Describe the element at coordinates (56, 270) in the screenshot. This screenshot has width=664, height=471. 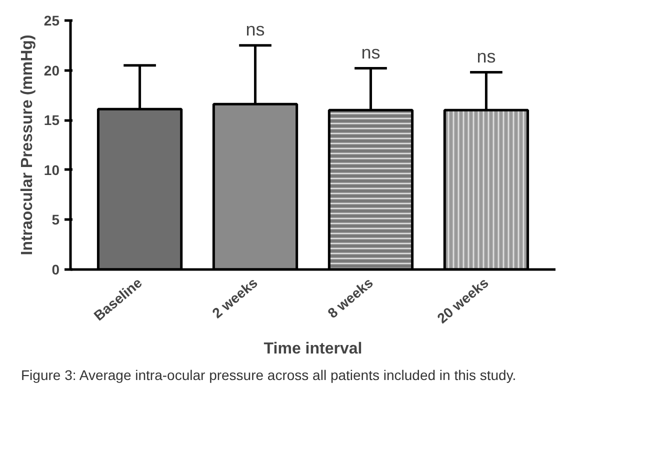
I see `y-tick-label: 0` at that location.